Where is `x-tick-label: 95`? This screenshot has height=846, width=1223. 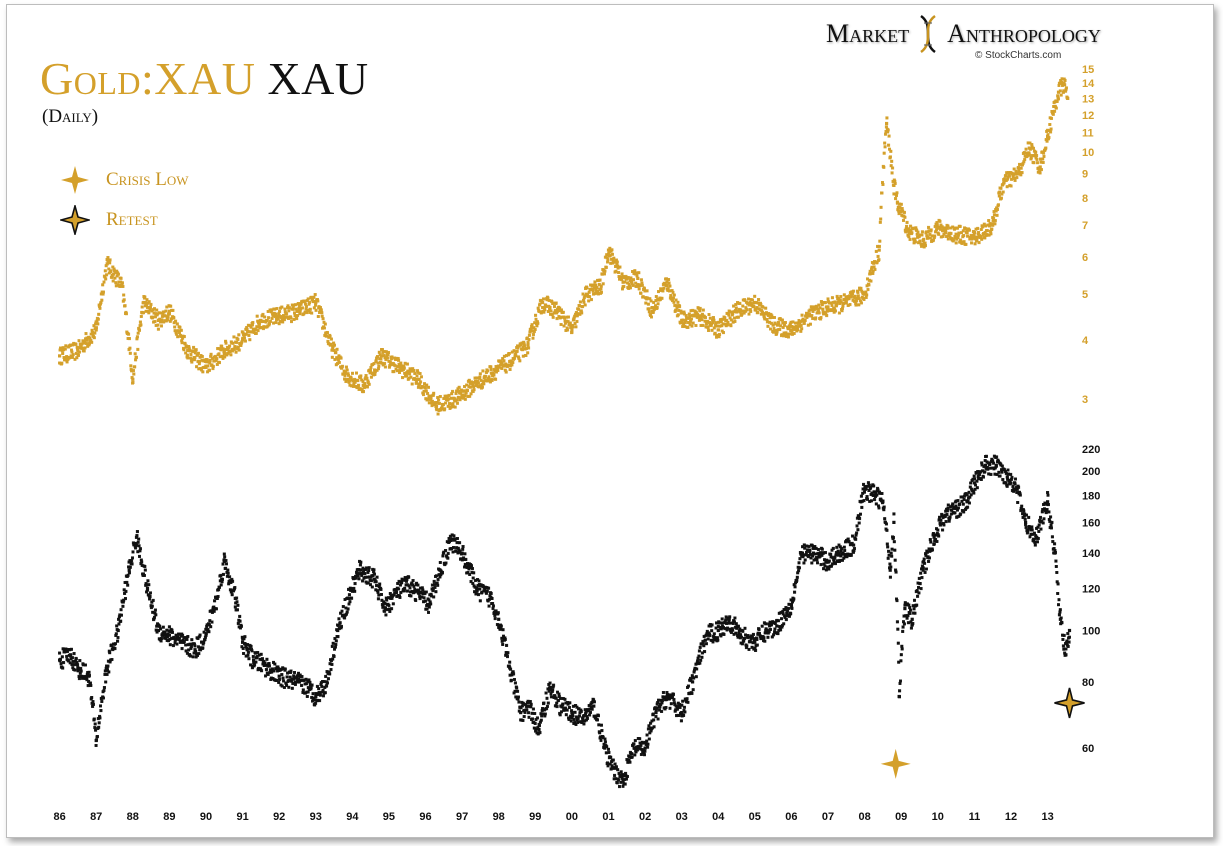 x-tick-label: 95 is located at coordinates (389, 817).